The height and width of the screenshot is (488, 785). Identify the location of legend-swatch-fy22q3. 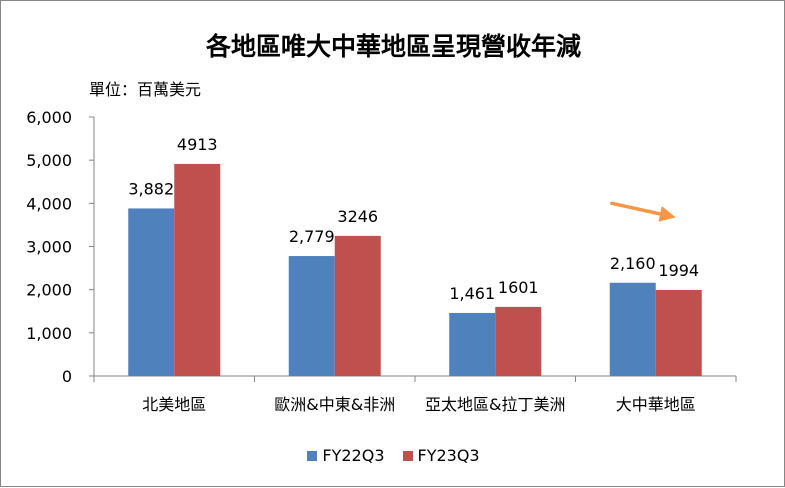
(312, 455).